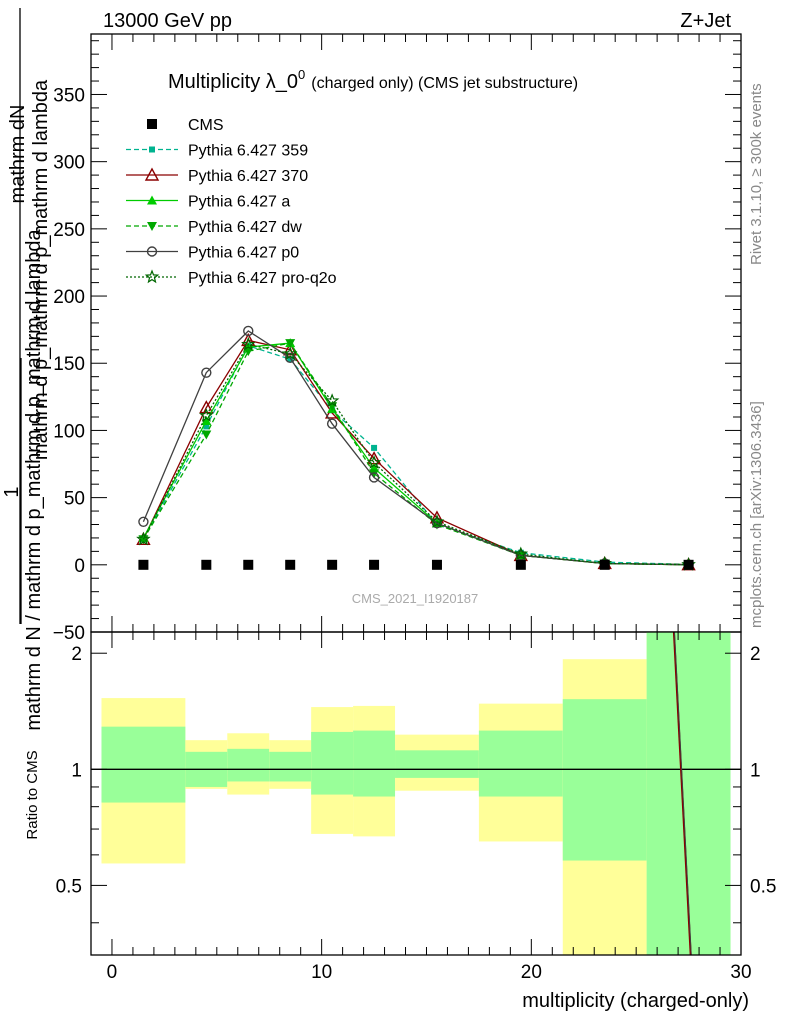 The width and height of the screenshot is (786, 1024). Describe the element at coordinates (301, 74) in the screenshot. I see `chart-title-superscript: 0` at that location.